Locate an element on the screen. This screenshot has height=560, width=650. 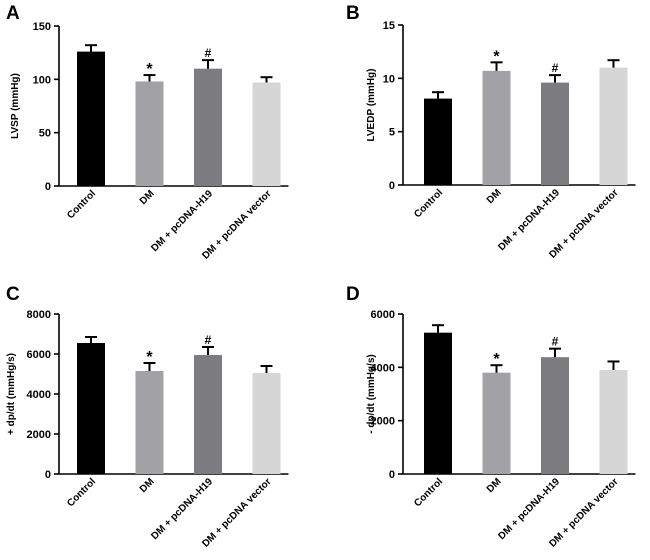
y-tick-label: 5 is located at coordinates (392, 133).